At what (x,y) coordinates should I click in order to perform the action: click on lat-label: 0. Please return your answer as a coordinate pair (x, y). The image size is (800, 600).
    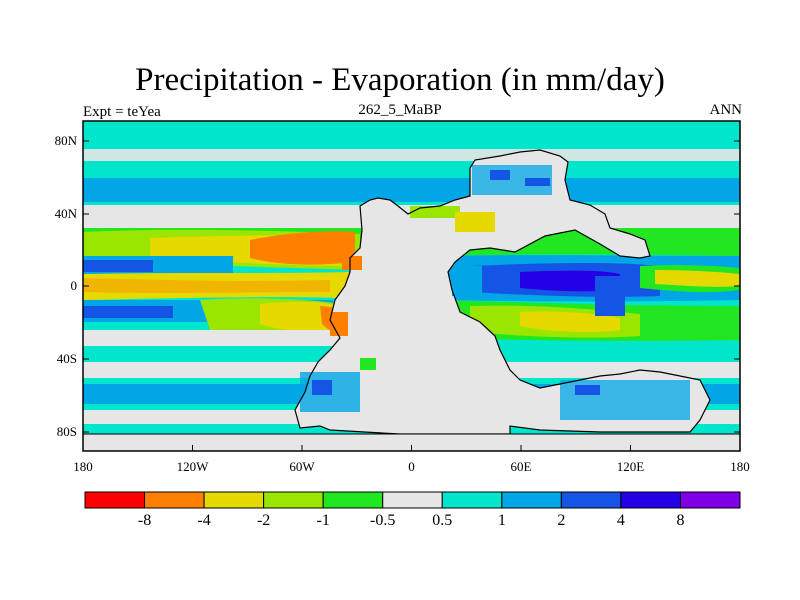
    Looking at the image, I should click on (74, 285).